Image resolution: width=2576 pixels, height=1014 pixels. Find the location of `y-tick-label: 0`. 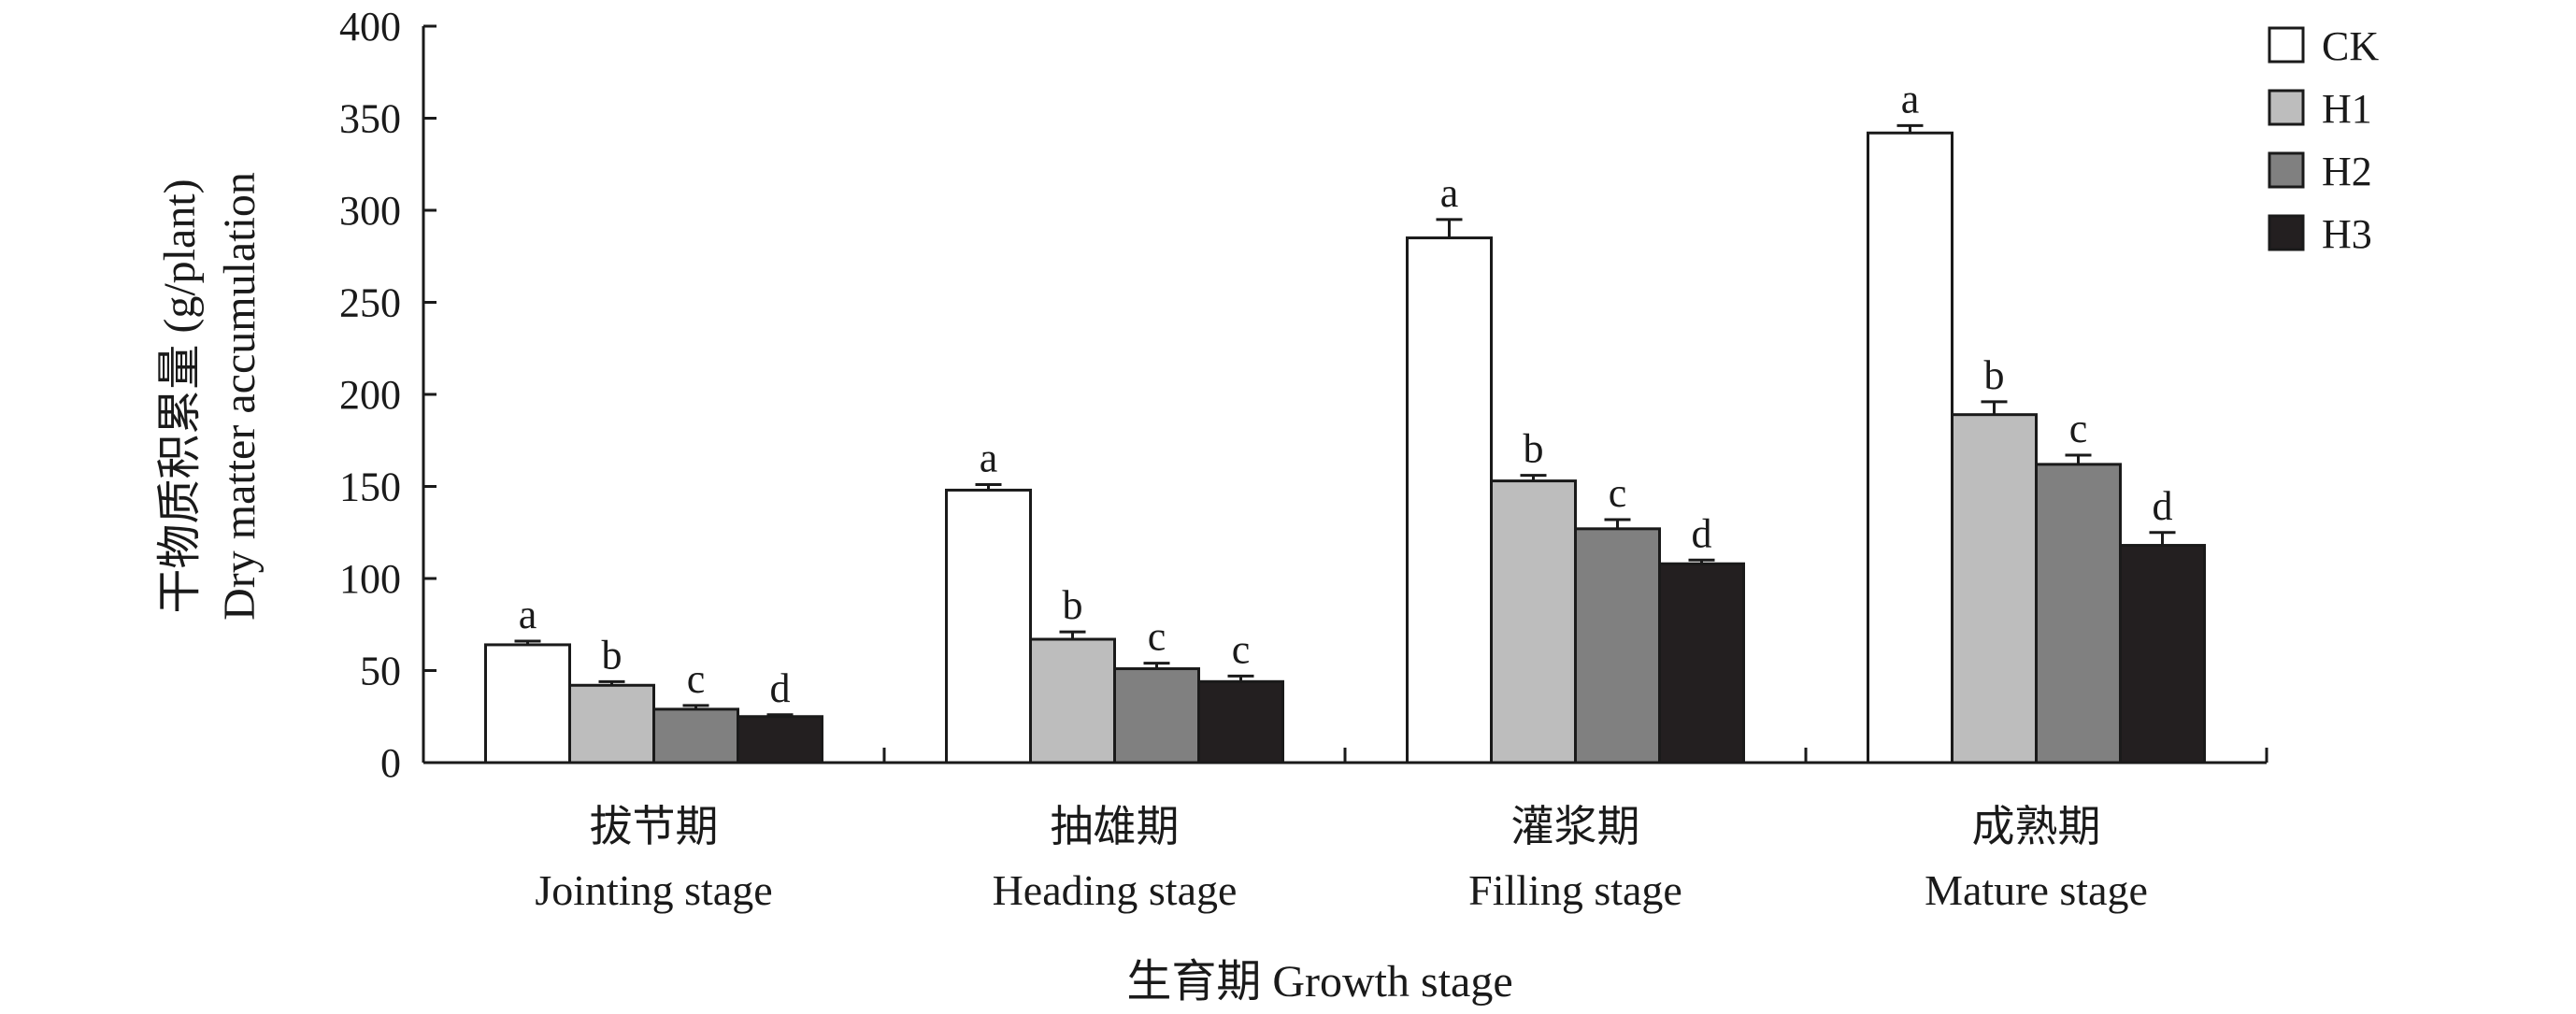

y-tick-label: 0 is located at coordinates (390, 763).